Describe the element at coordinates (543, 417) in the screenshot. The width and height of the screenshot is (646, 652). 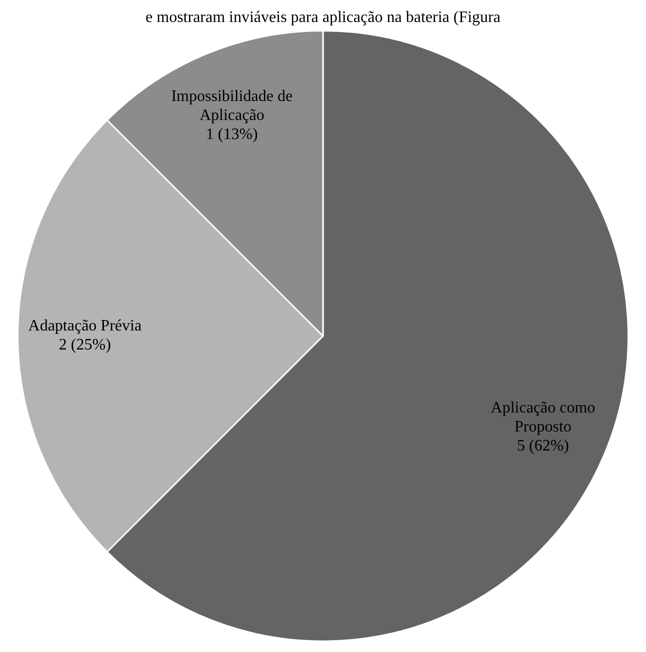
I see `slice-label: Aplicação como Proposto` at that location.